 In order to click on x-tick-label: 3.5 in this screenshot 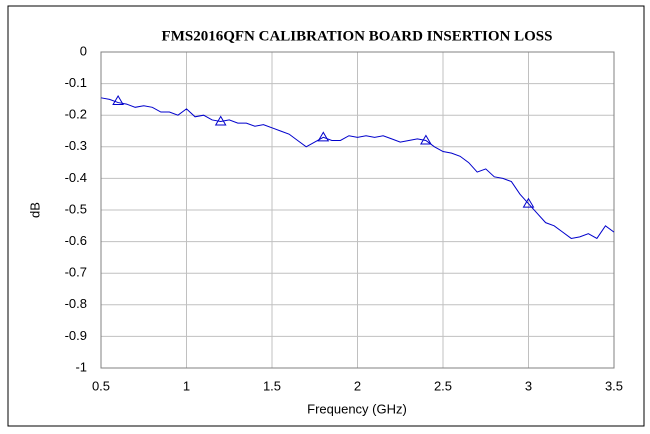, I will do `click(614, 385)`.